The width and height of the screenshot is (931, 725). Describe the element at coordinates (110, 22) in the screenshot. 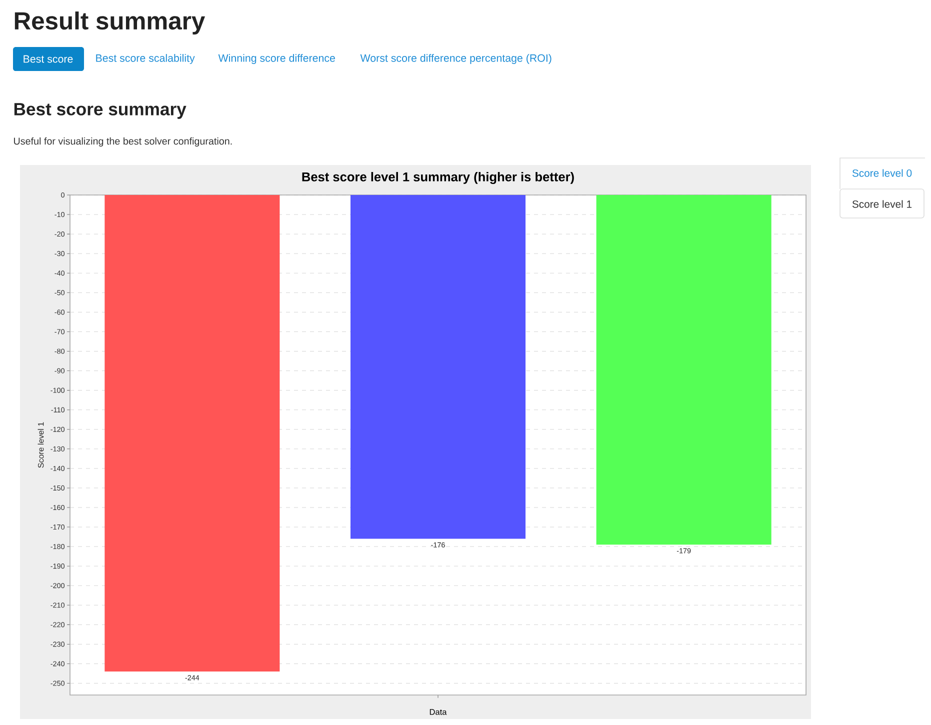

I see `text: Result summary` at that location.